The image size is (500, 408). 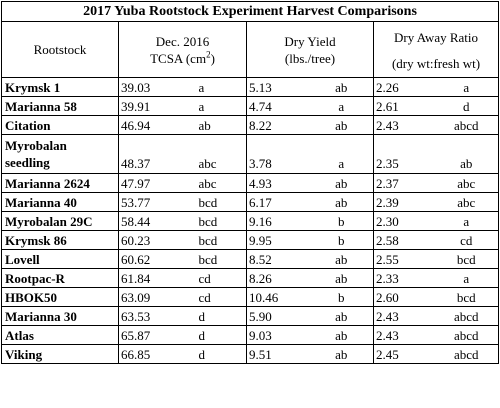 I want to click on table-row: Citation 46.94 ab 8.22 ab 2.43 abcd, so click(x=250, y=125).